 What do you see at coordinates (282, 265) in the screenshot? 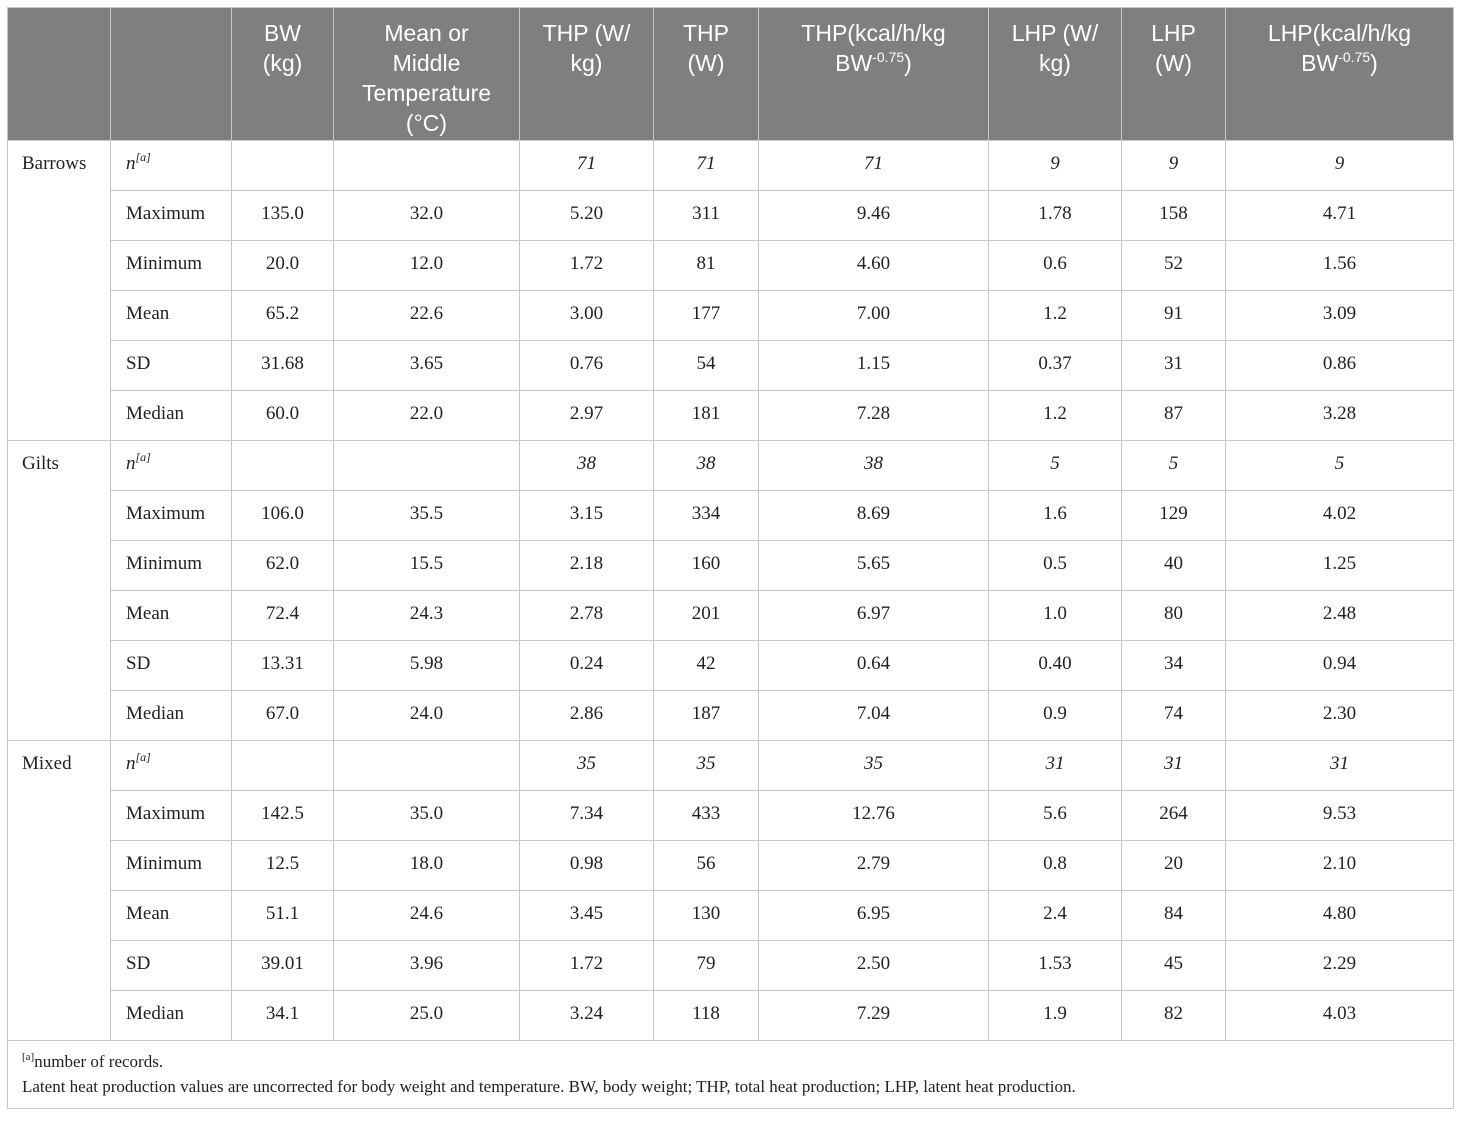
I see `value-cell: 20.0` at bounding box center [282, 265].